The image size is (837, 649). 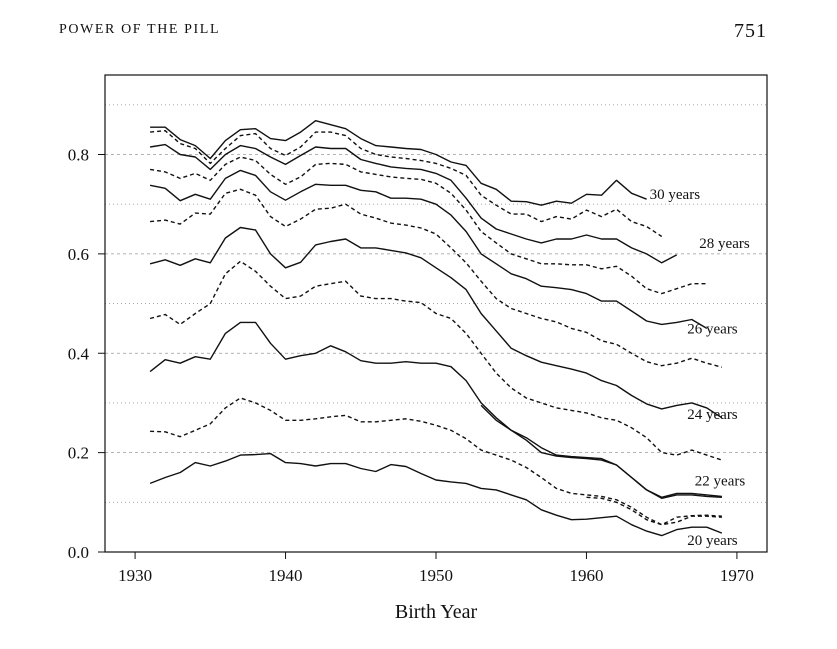 What do you see at coordinates (675, 195) in the screenshot?
I see `series-label: 30 years` at bounding box center [675, 195].